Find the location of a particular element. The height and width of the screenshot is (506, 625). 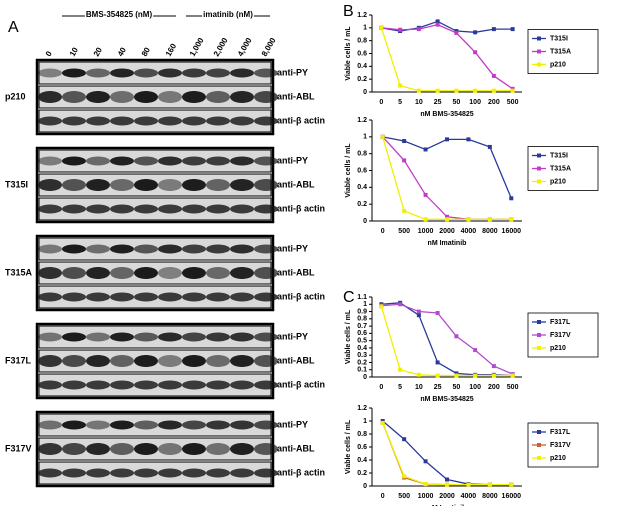

x-tick-label: 0 is located at coordinates (383, 231).